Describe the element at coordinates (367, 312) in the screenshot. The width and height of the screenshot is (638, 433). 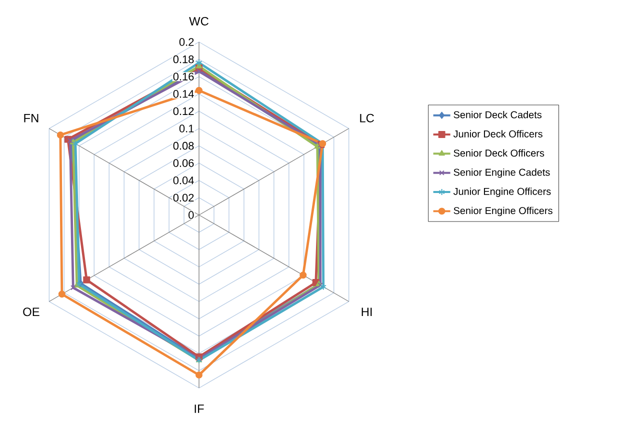
I see `spoke-label: HI` at that location.